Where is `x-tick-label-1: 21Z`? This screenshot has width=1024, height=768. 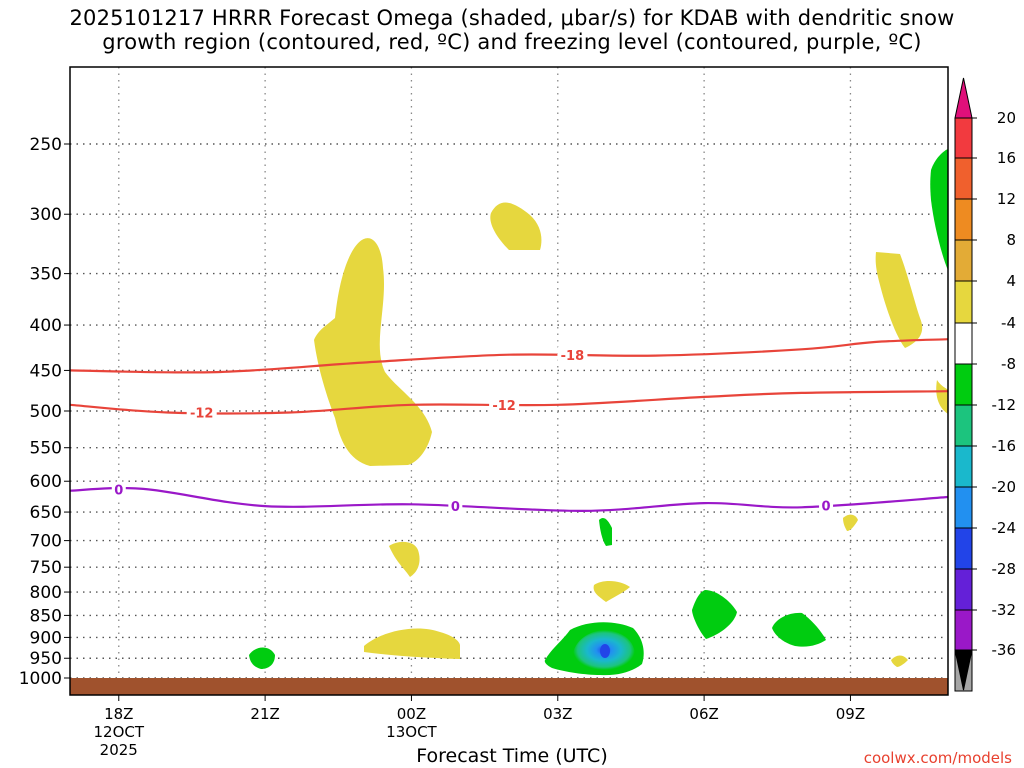 x-tick-label-1: 21Z is located at coordinates (264, 714).